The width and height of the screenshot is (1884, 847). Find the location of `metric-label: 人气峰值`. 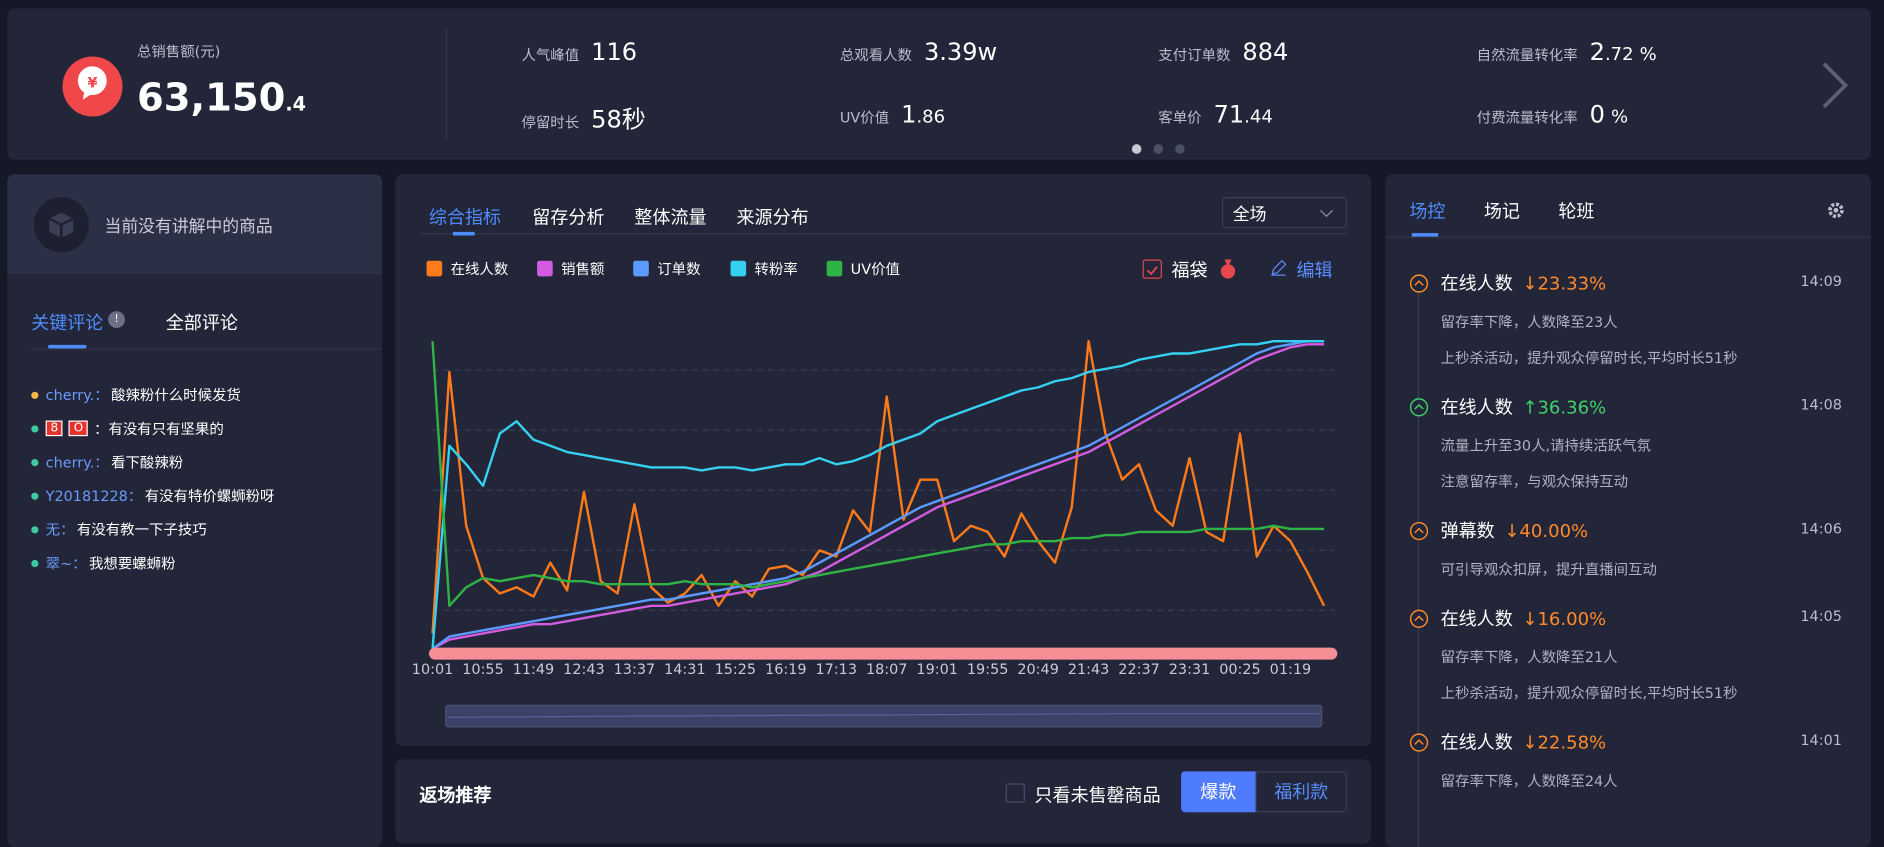

metric-label: 人气峰值 is located at coordinates (550, 55).